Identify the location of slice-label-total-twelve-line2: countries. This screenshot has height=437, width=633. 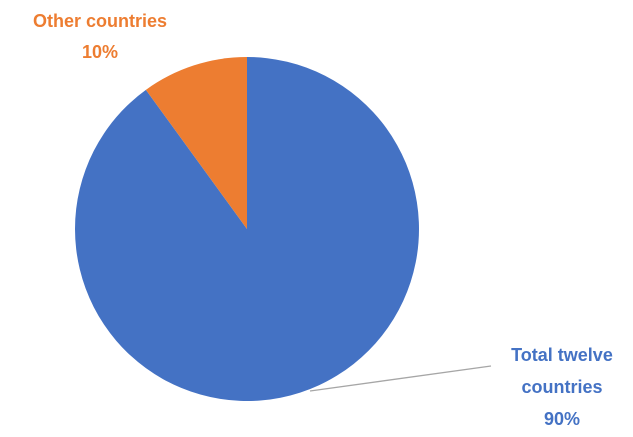
(561, 387).